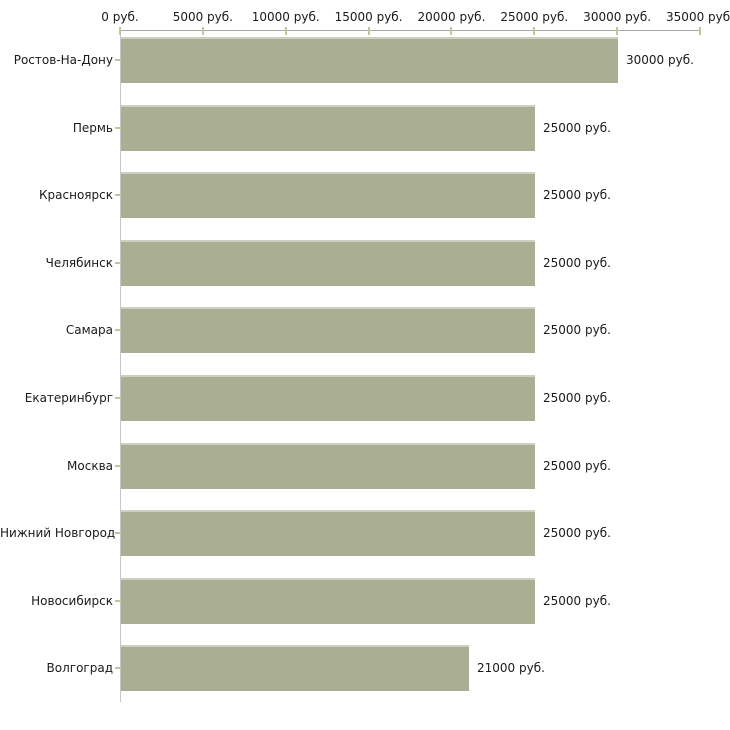 The image size is (730, 730). I want to click on category-label: Новосибирск, so click(72, 600).